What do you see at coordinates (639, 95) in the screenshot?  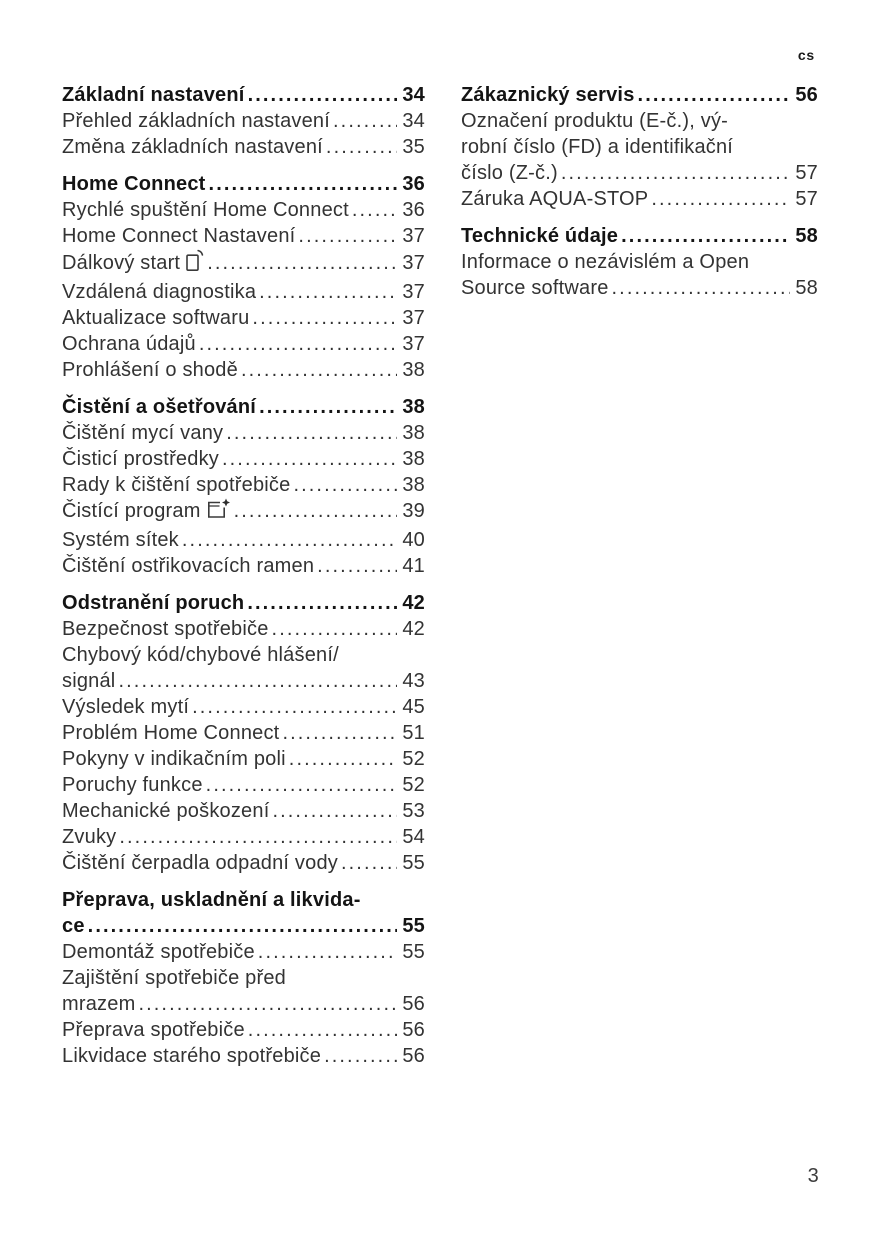 I see `toc-heading: Zákaznický servis 56` at bounding box center [639, 95].